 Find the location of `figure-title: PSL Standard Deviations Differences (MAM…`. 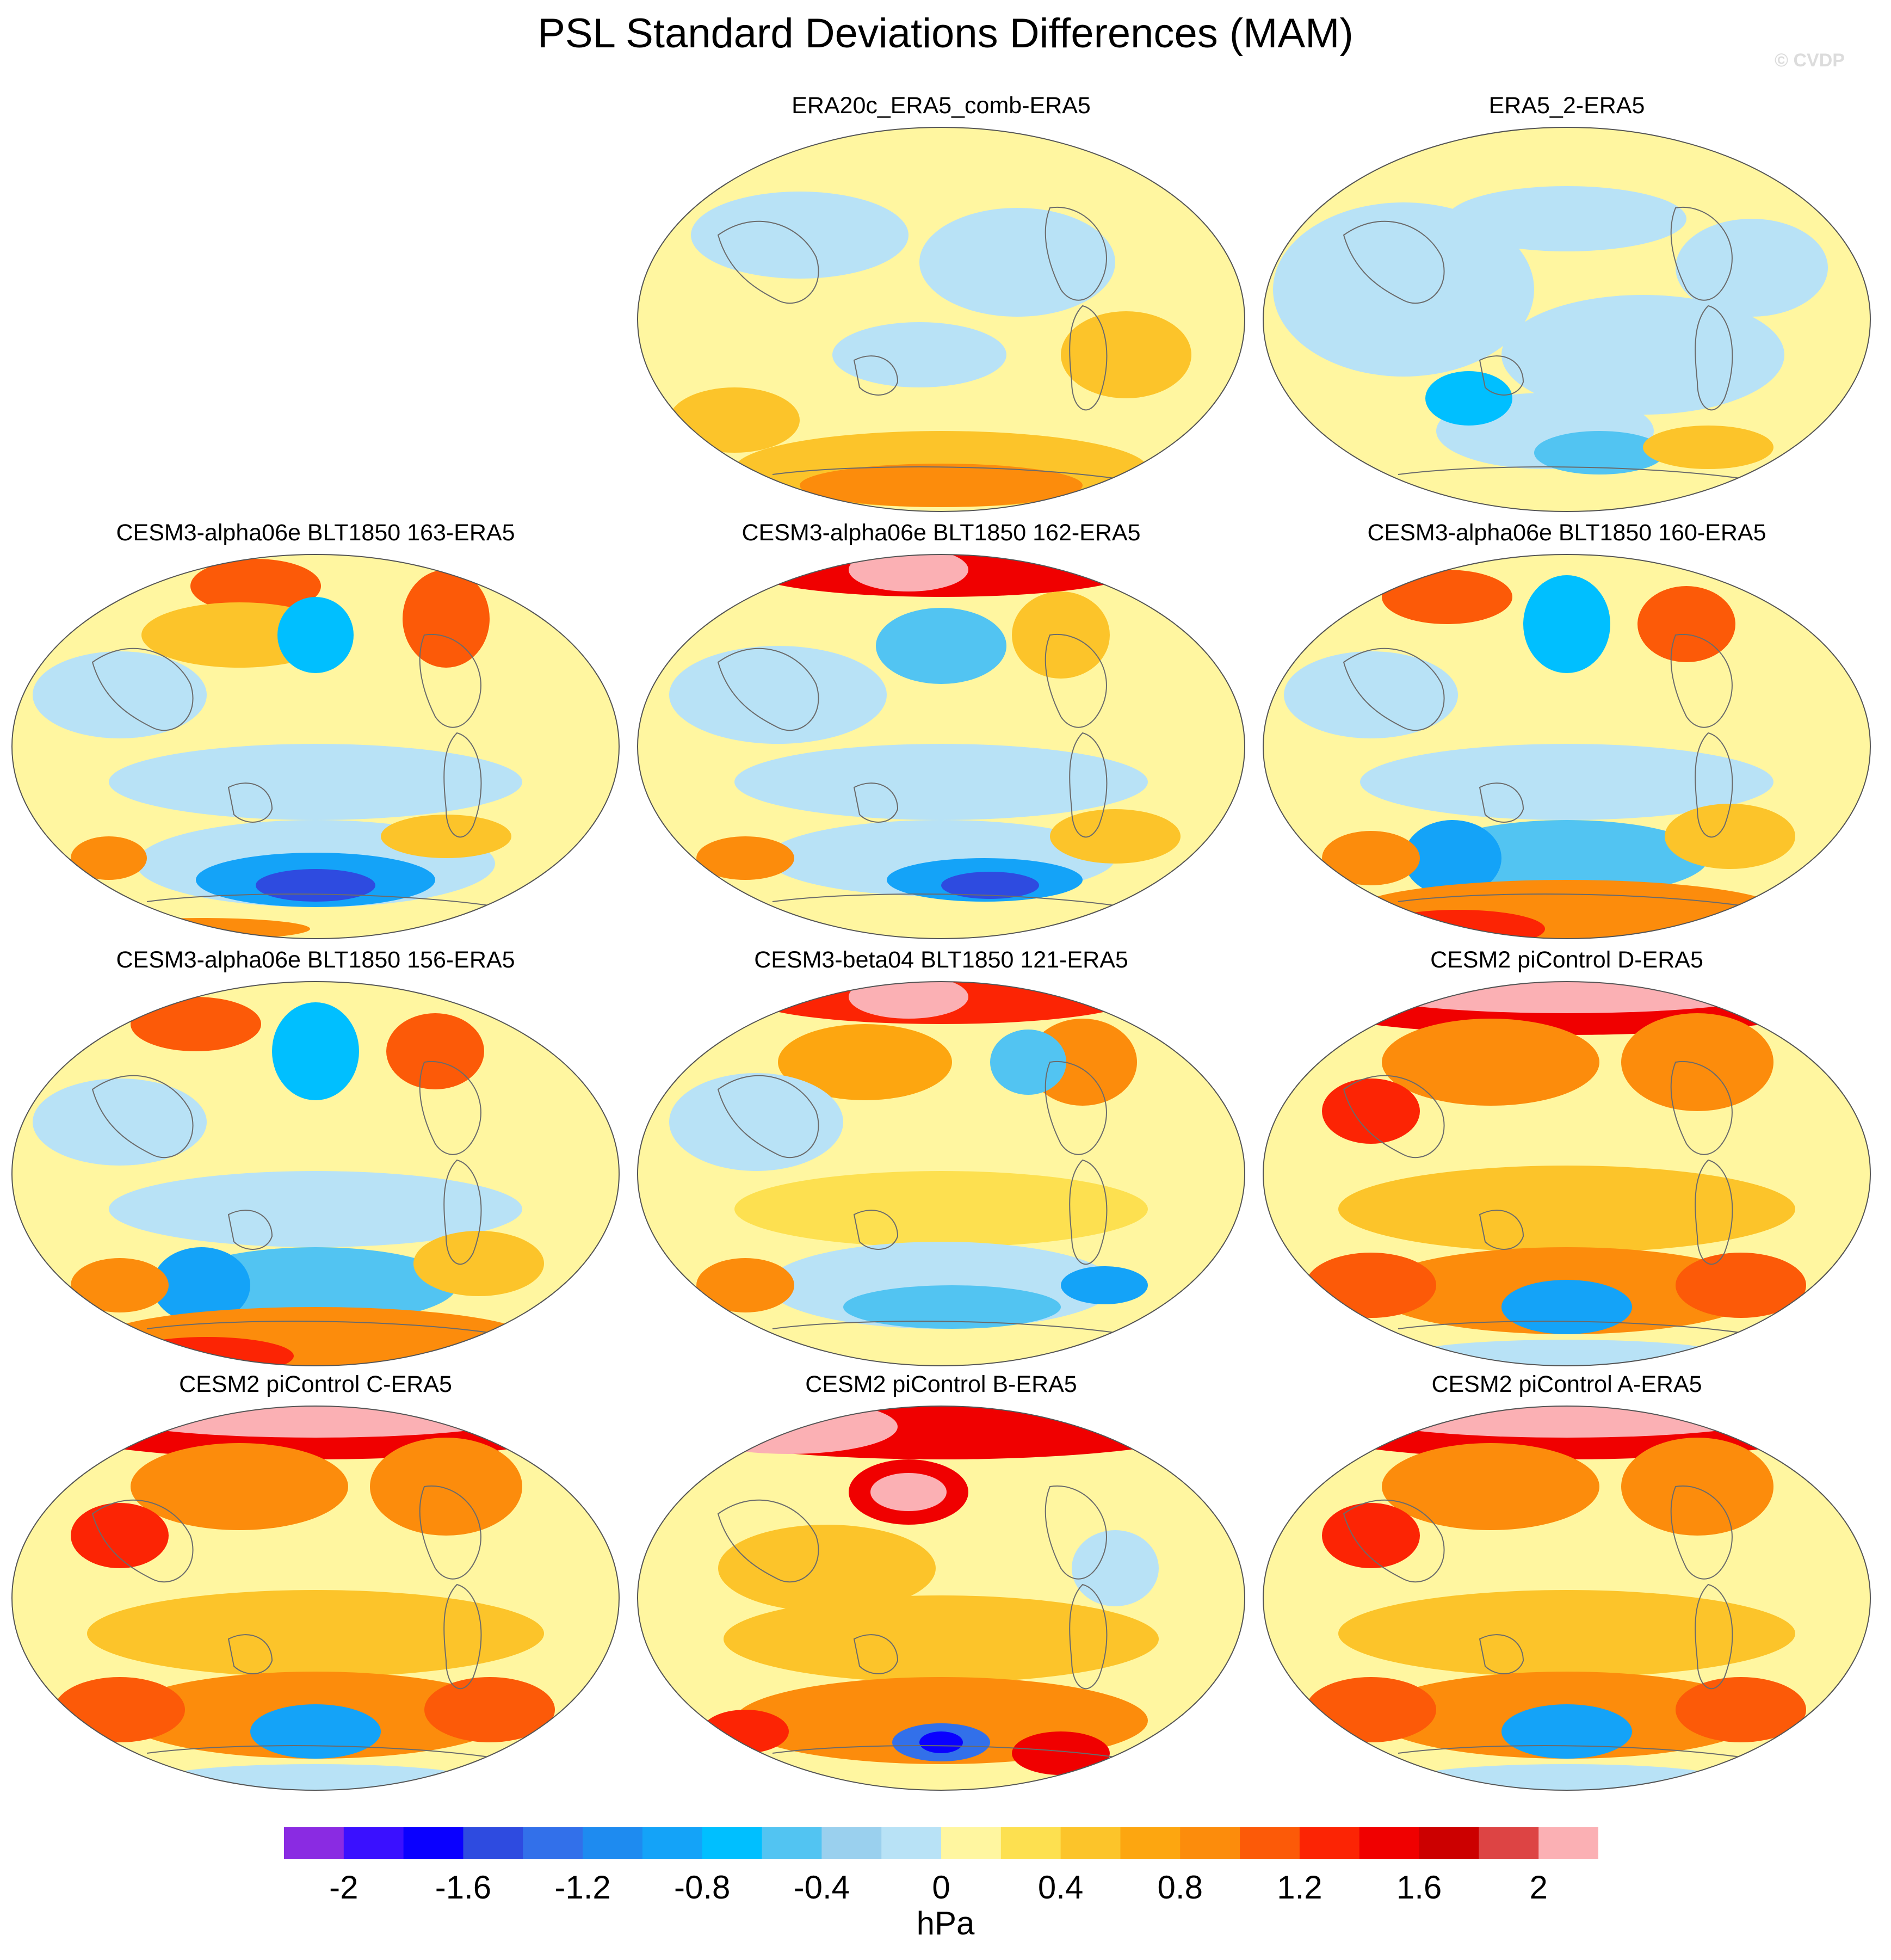

figure-title: PSL Standard Deviations Differences (MAM… is located at coordinates (945, 33).